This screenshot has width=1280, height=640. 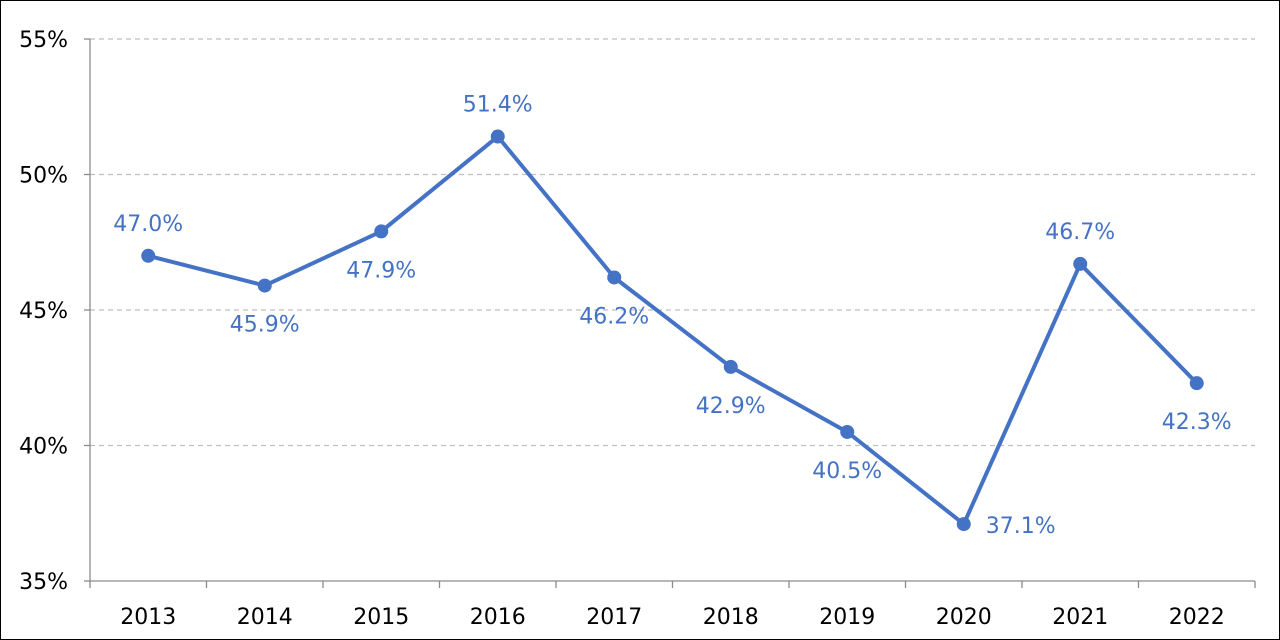 What do you see at coordinates (43, 582) in the screenshot?
I see `y-tick-label: 35%` at bounding box center [43, 582].